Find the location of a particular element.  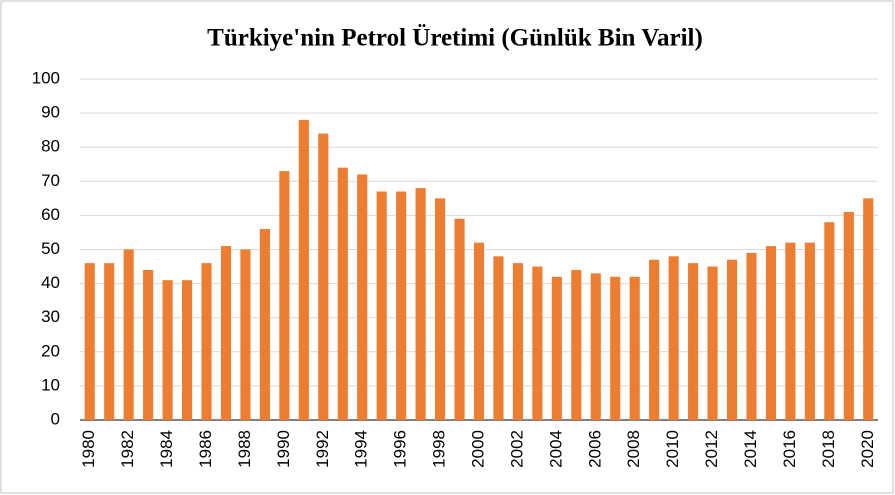

x-tick-label: 2010 is located at coordinates (672, 449).